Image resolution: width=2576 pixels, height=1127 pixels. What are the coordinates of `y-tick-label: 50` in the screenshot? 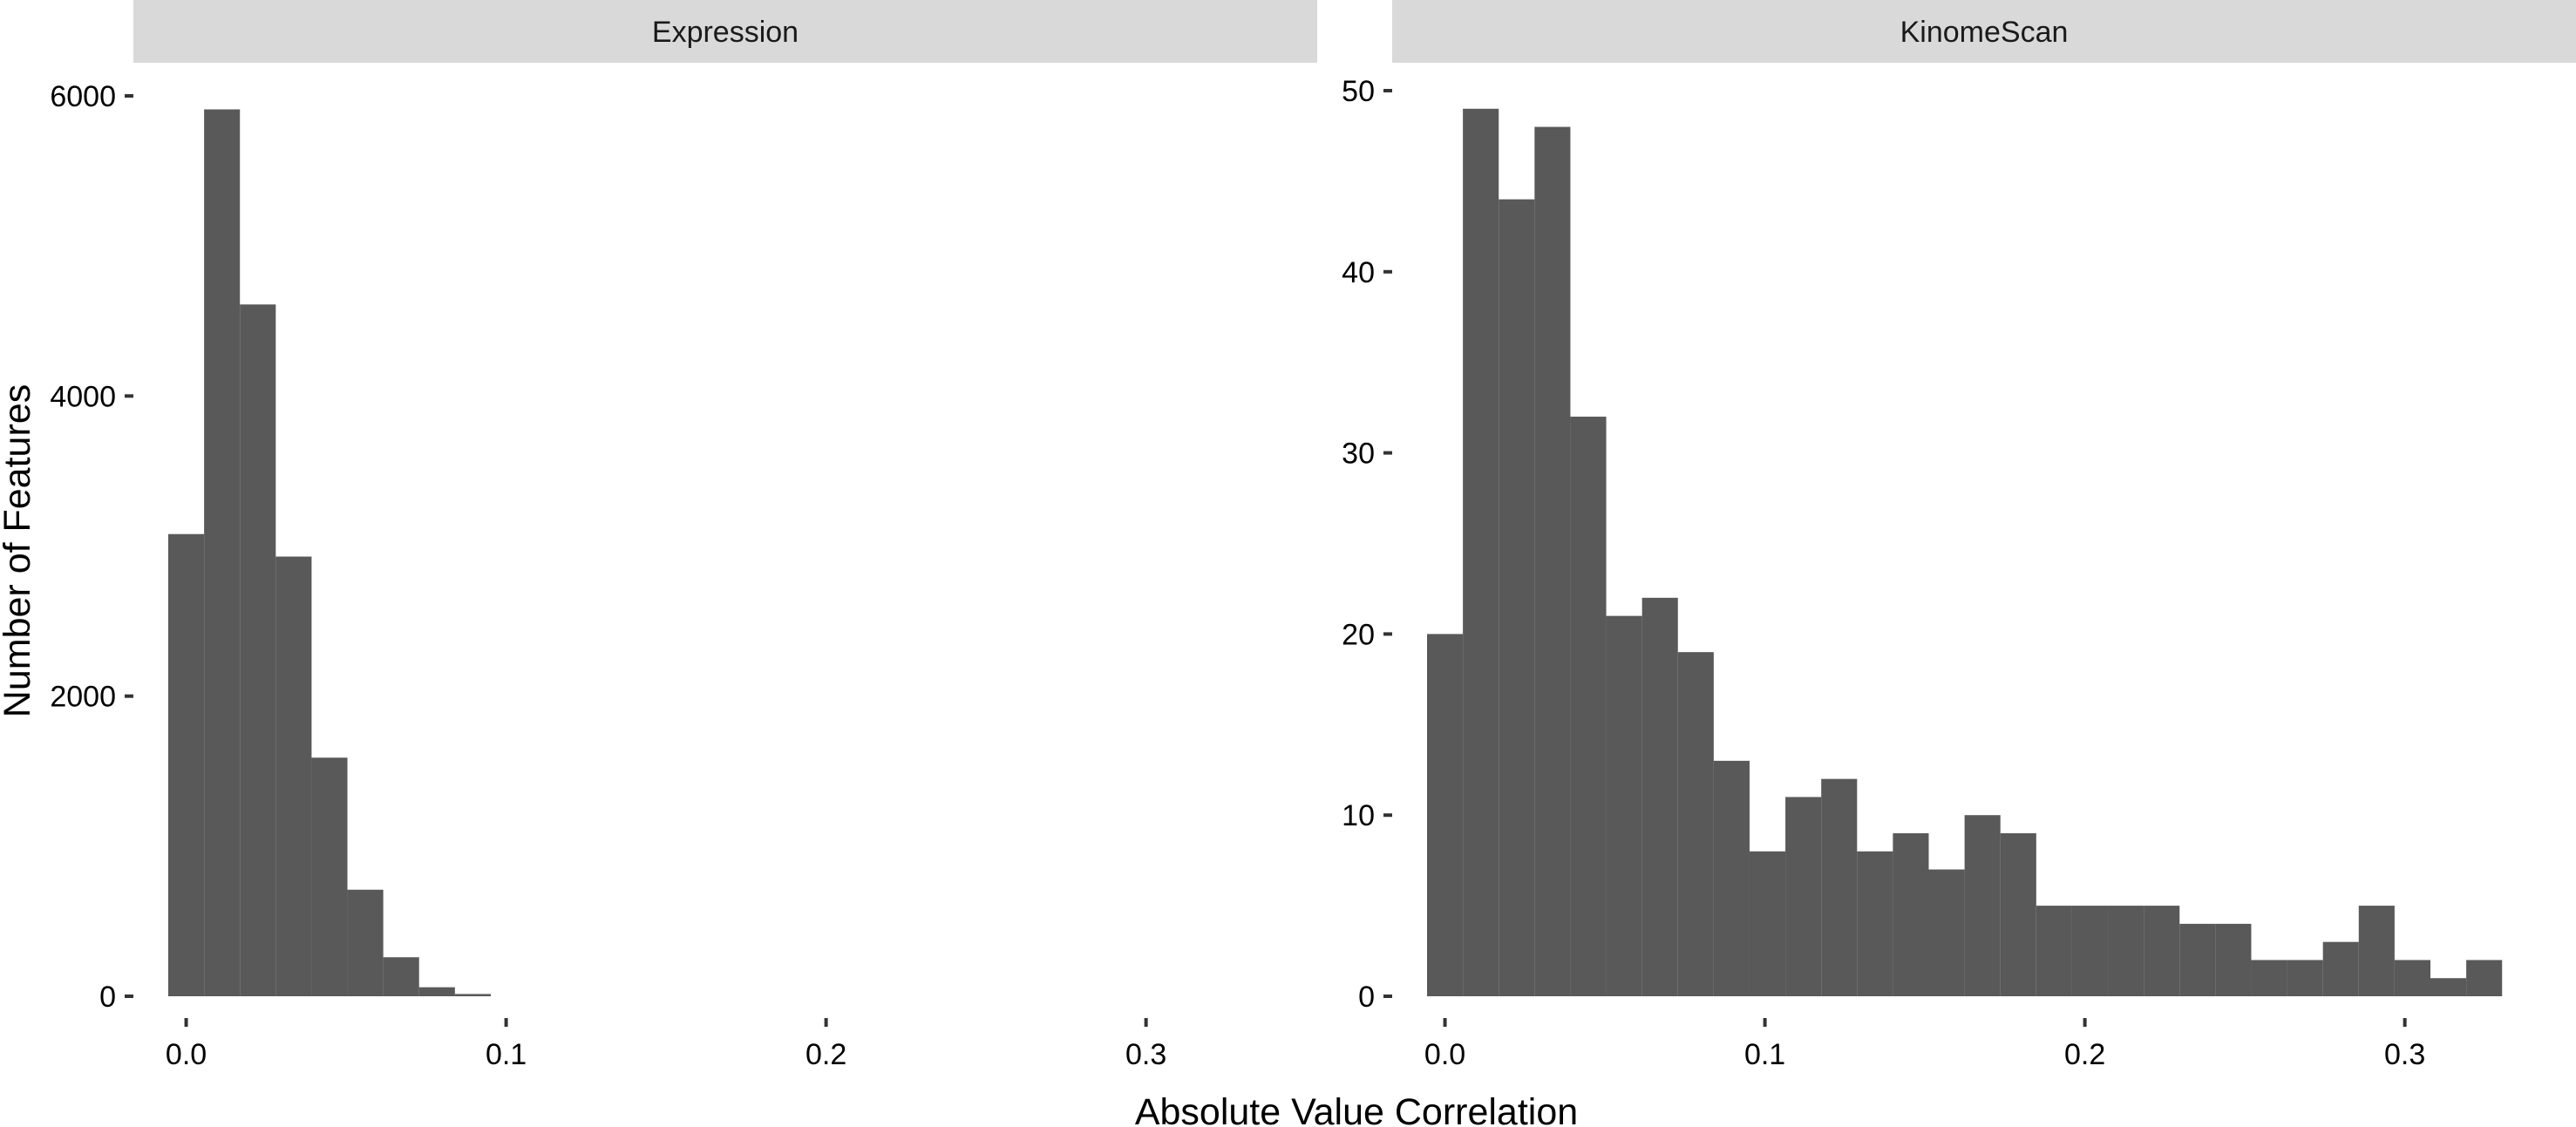 It's located at (1359, 91).